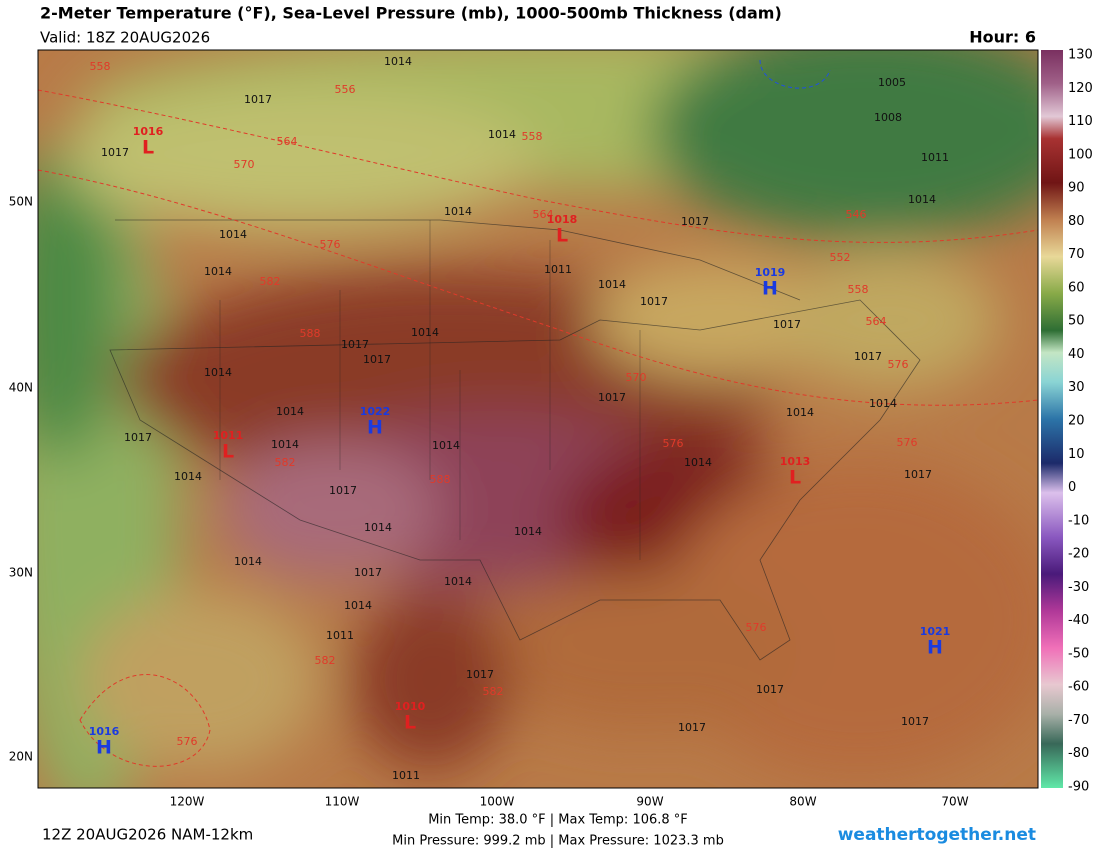  Describe the element at coordinates (1052, 419) in the screenshot. I see `colorbar` at that location.